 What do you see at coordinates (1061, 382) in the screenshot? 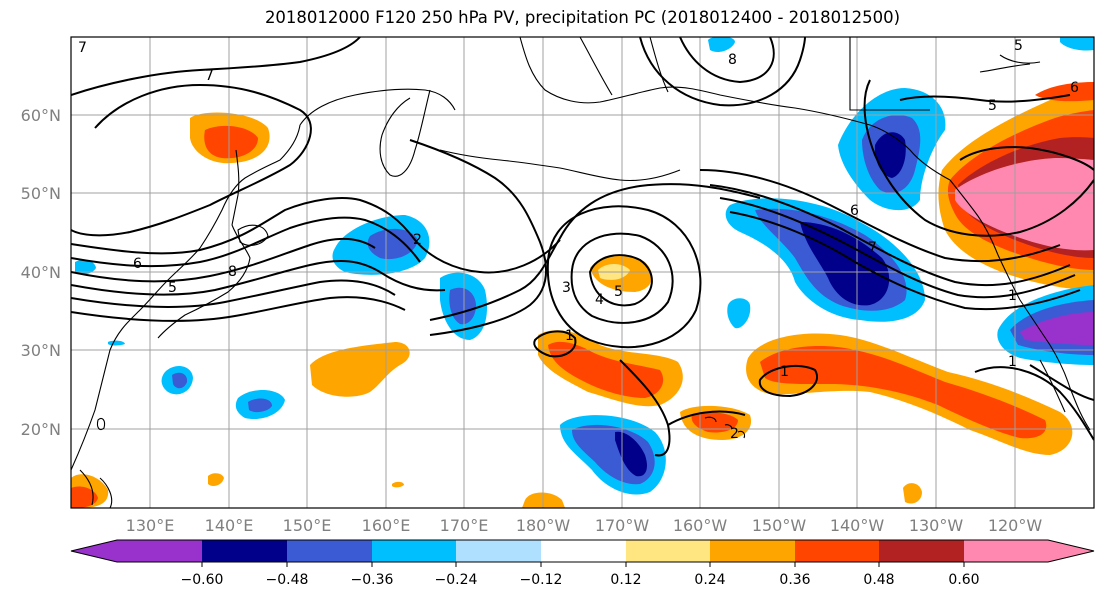
I see `pv-contour-bottom-right` at bounding box center [1061, 382].